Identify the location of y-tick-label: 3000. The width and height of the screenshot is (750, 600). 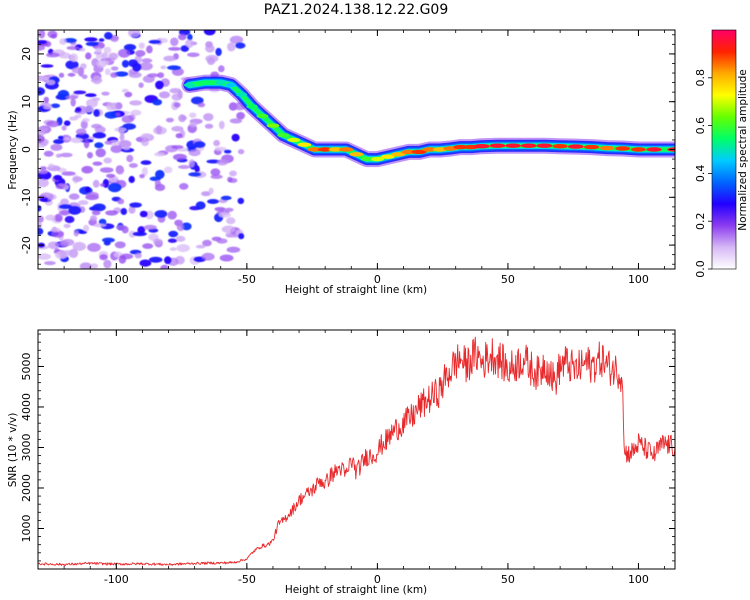
(26, 447).